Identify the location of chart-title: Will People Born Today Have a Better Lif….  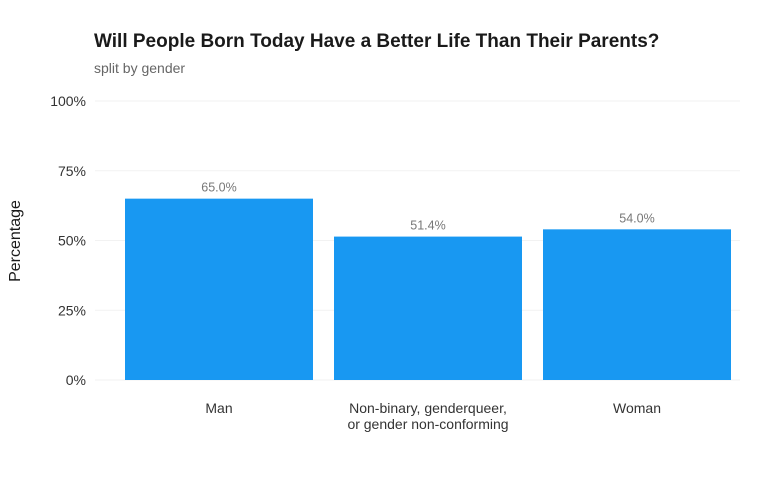
(377, 41).